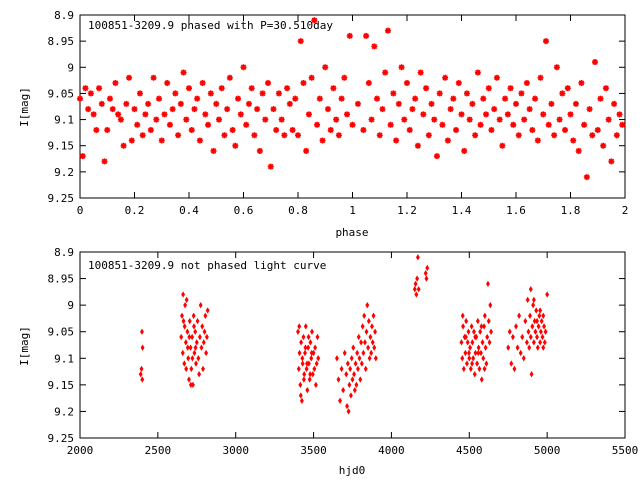 The width and height of the screenshot is (640, 480). Describe the element at coordinates (61, 279) in the screenshot. I see `y-tick-label: 8.95` at that location.